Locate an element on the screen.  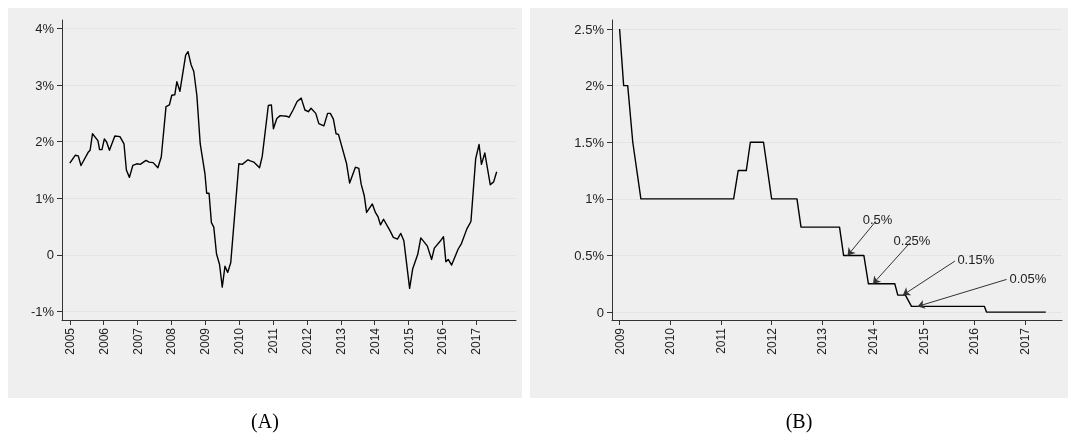
annotation: 0.05% is located at coordinates (1028, 279).